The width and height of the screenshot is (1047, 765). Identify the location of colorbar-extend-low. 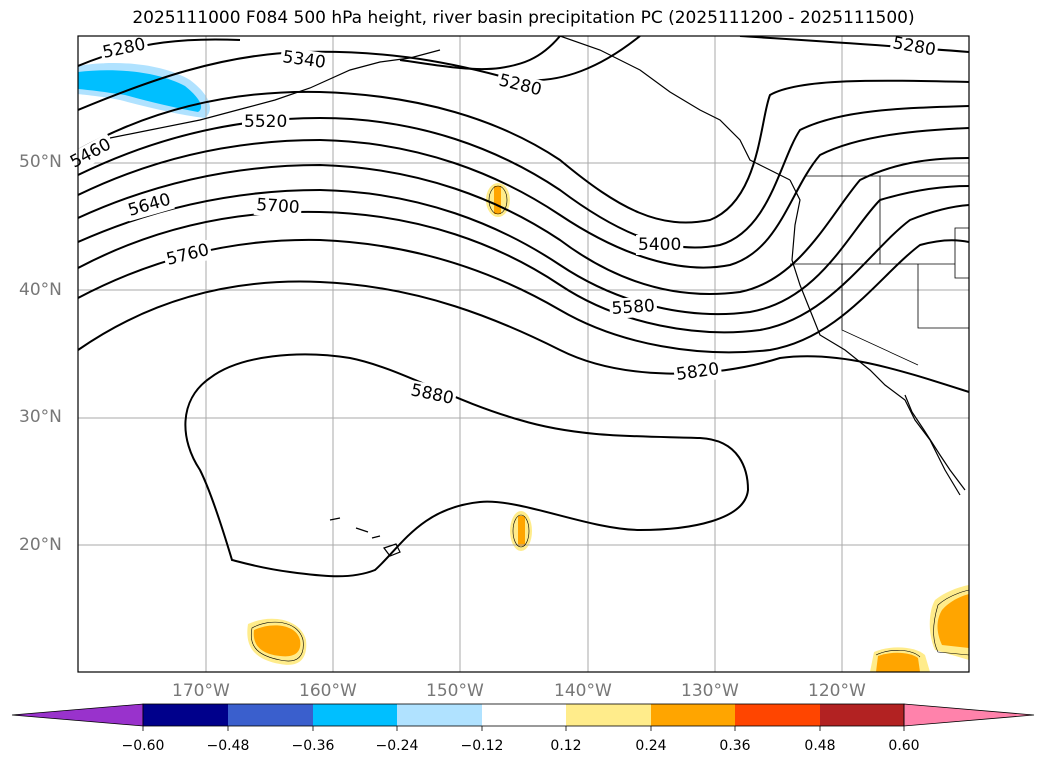
(77, 715).